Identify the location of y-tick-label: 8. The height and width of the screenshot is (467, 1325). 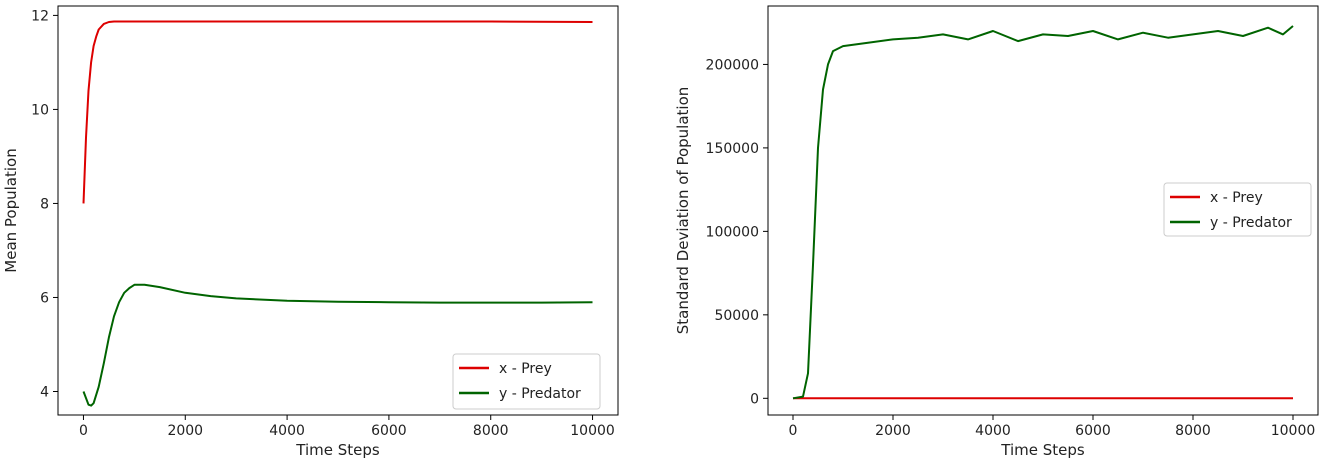
(44, 204).